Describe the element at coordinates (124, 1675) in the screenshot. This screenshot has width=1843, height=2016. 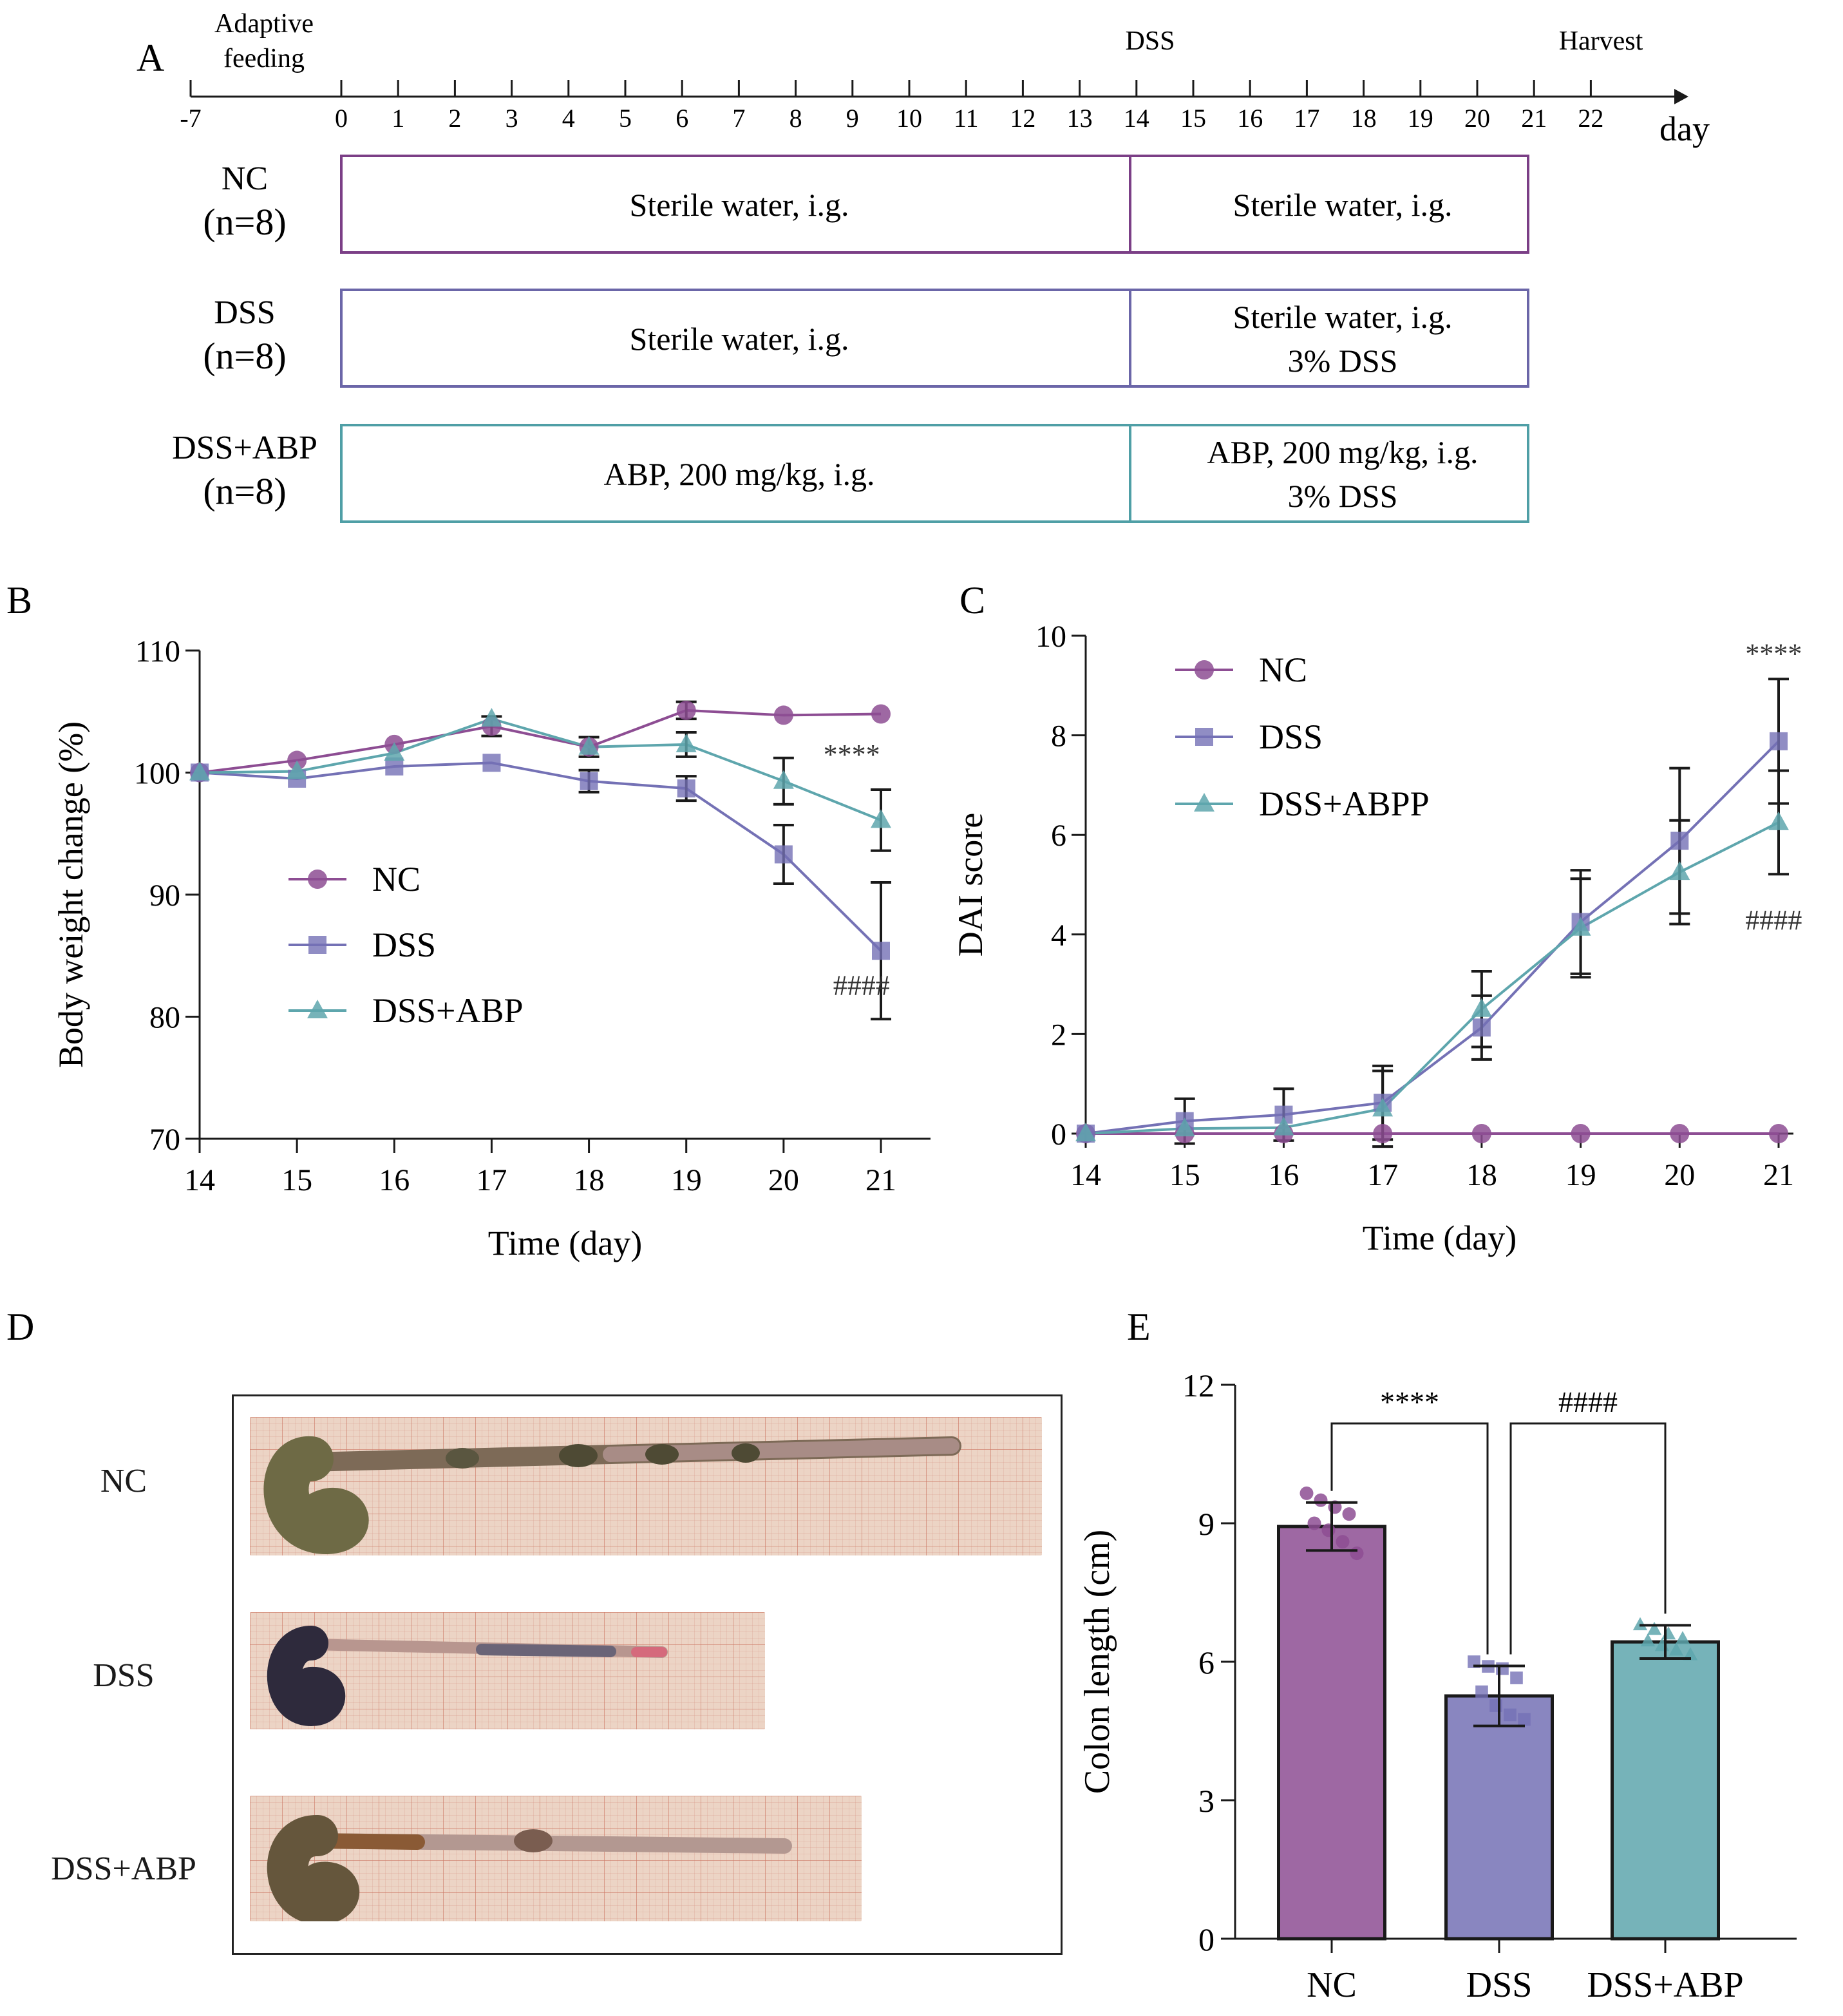
I see `photo-label-dss: DSS` at that location.